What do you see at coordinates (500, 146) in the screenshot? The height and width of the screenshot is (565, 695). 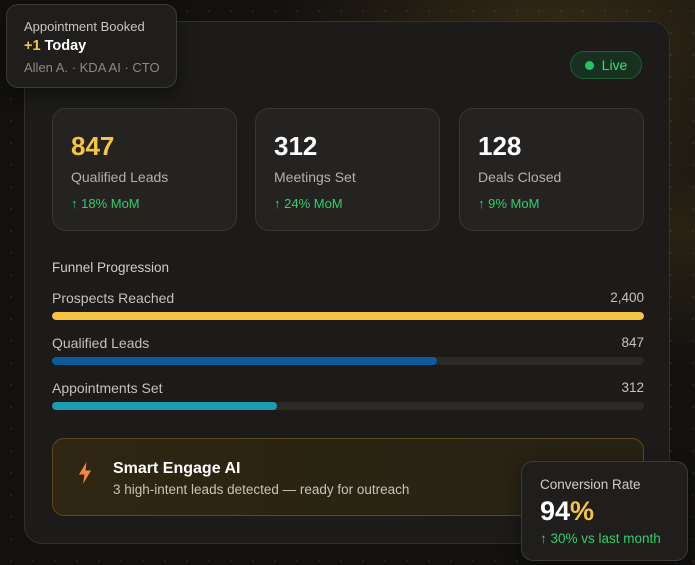 I see `stat-value: 128` at bounding box center [500, 146].